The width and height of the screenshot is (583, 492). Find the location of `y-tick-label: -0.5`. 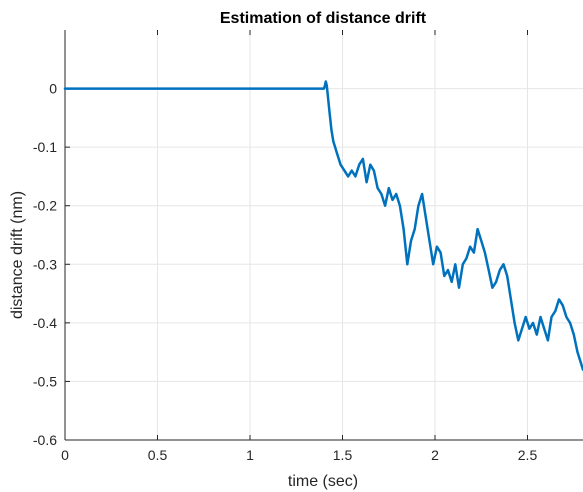

y-tick-label: -0.5 is located at coordinates (45, 381).